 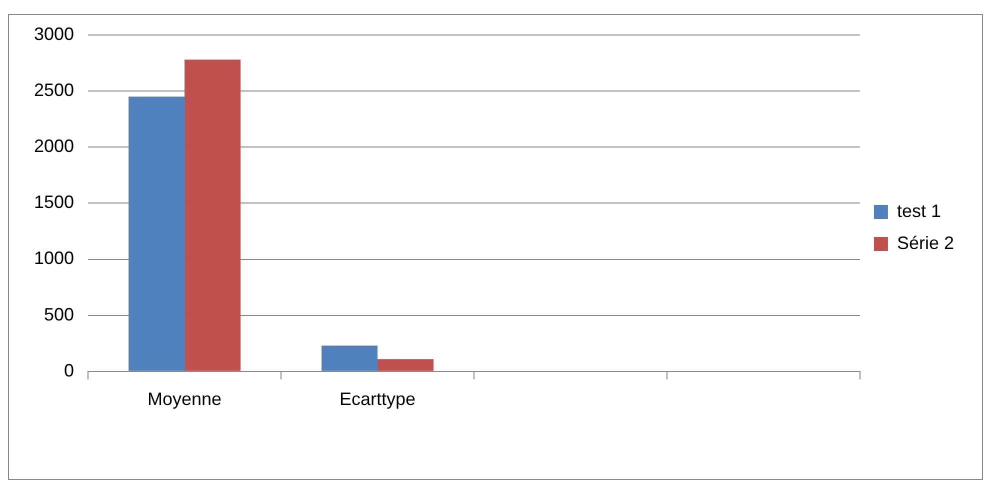 What do you see at coordinates (59, 314) in the screenshot?
I see `y-tick-label: 500` at bounding box center [59, 314].